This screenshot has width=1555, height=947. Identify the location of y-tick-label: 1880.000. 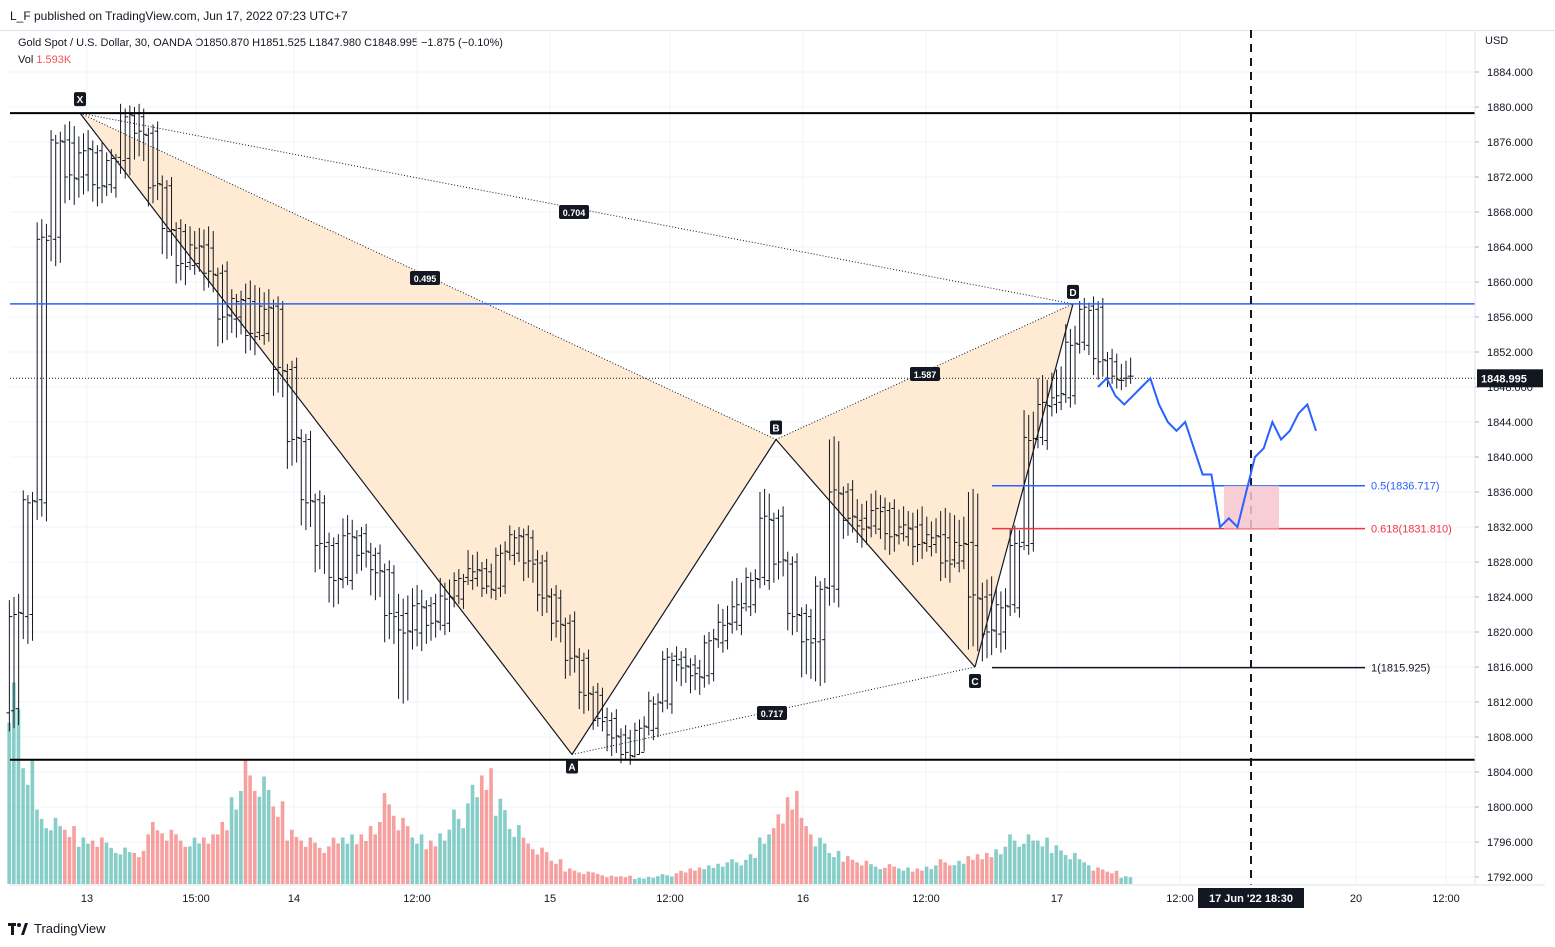
(1510, 108).